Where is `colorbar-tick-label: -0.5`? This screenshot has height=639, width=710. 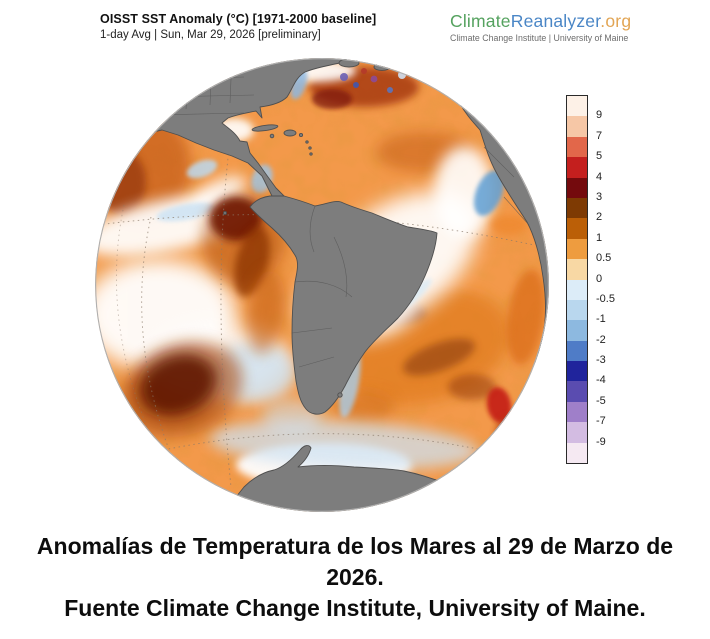
colorbar-tick-label: -0.5 is located at coordinates (605, 298).